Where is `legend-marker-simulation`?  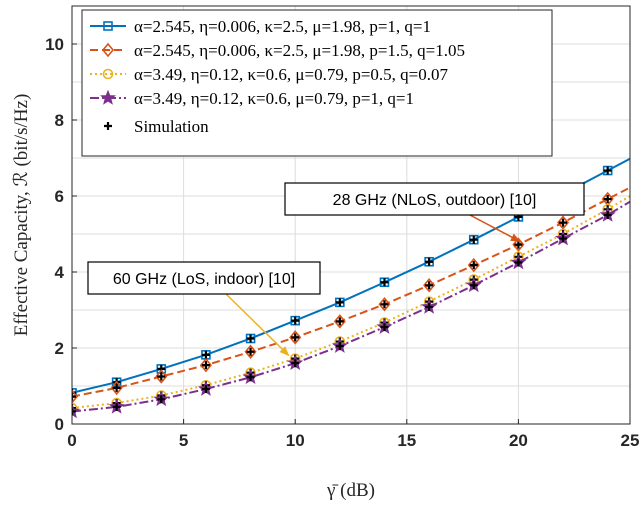 legend-marker-simulation is located at coordinates (108, 126).